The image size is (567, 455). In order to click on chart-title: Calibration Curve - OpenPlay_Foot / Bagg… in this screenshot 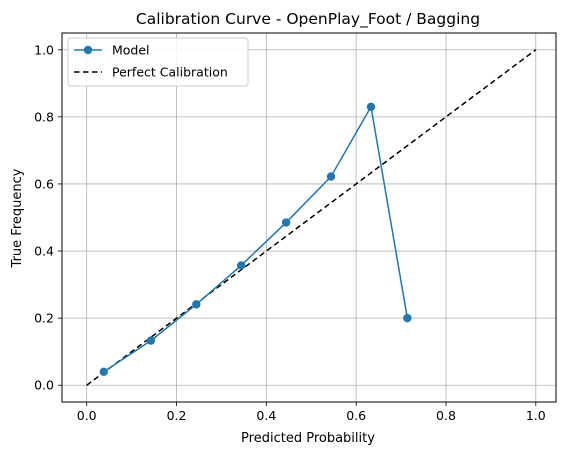, I will do `click(308, 19)`.